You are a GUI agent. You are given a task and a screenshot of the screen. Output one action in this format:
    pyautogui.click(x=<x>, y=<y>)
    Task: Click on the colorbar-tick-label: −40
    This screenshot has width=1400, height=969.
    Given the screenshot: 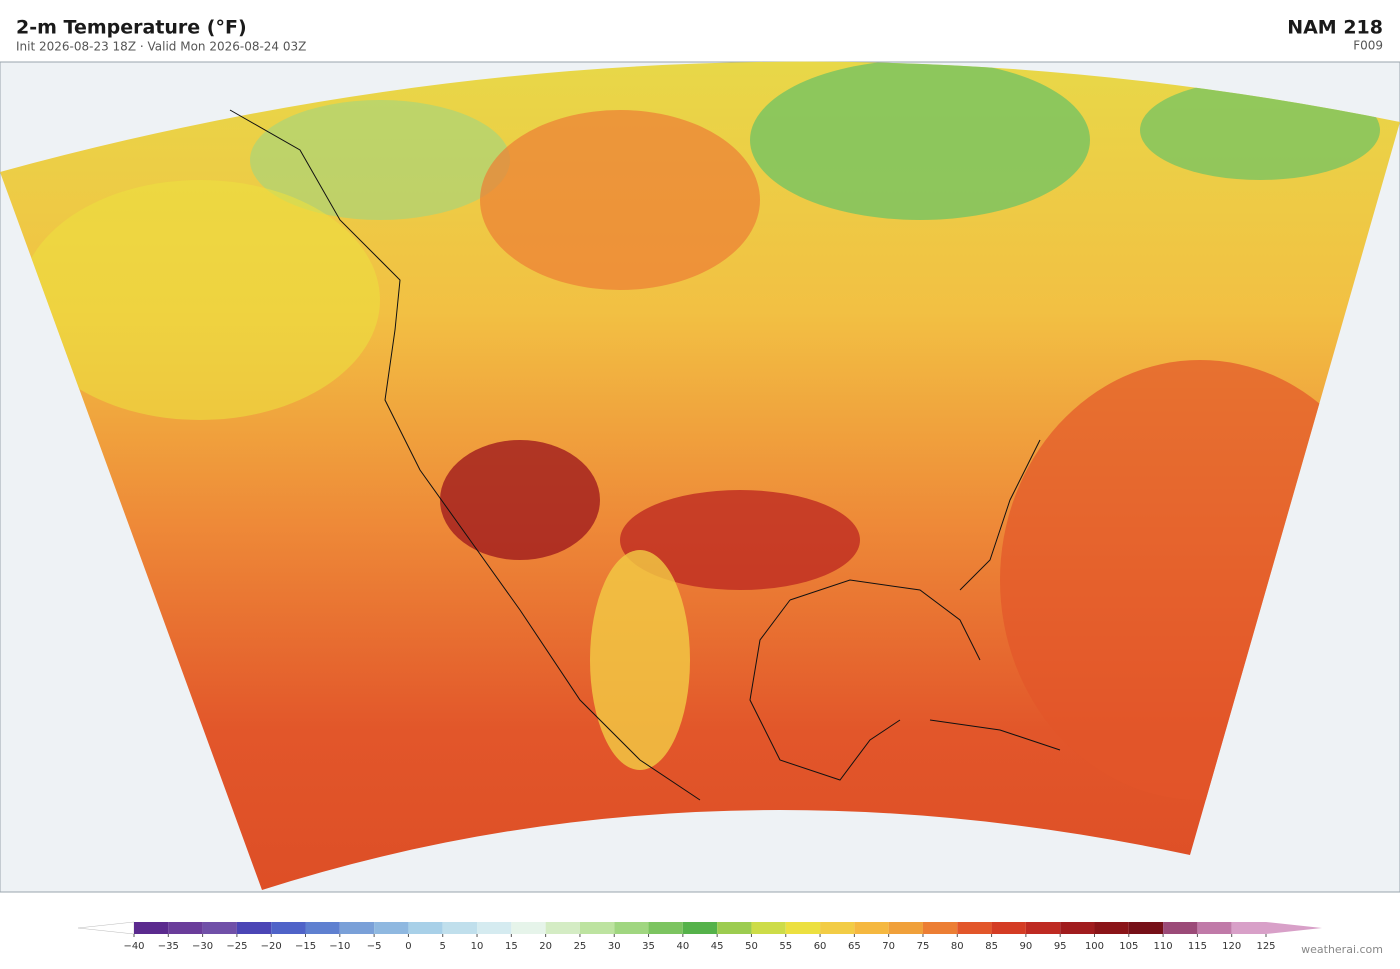 What is the action you would take?
    pyautogui.click(x=133, y=946)
    